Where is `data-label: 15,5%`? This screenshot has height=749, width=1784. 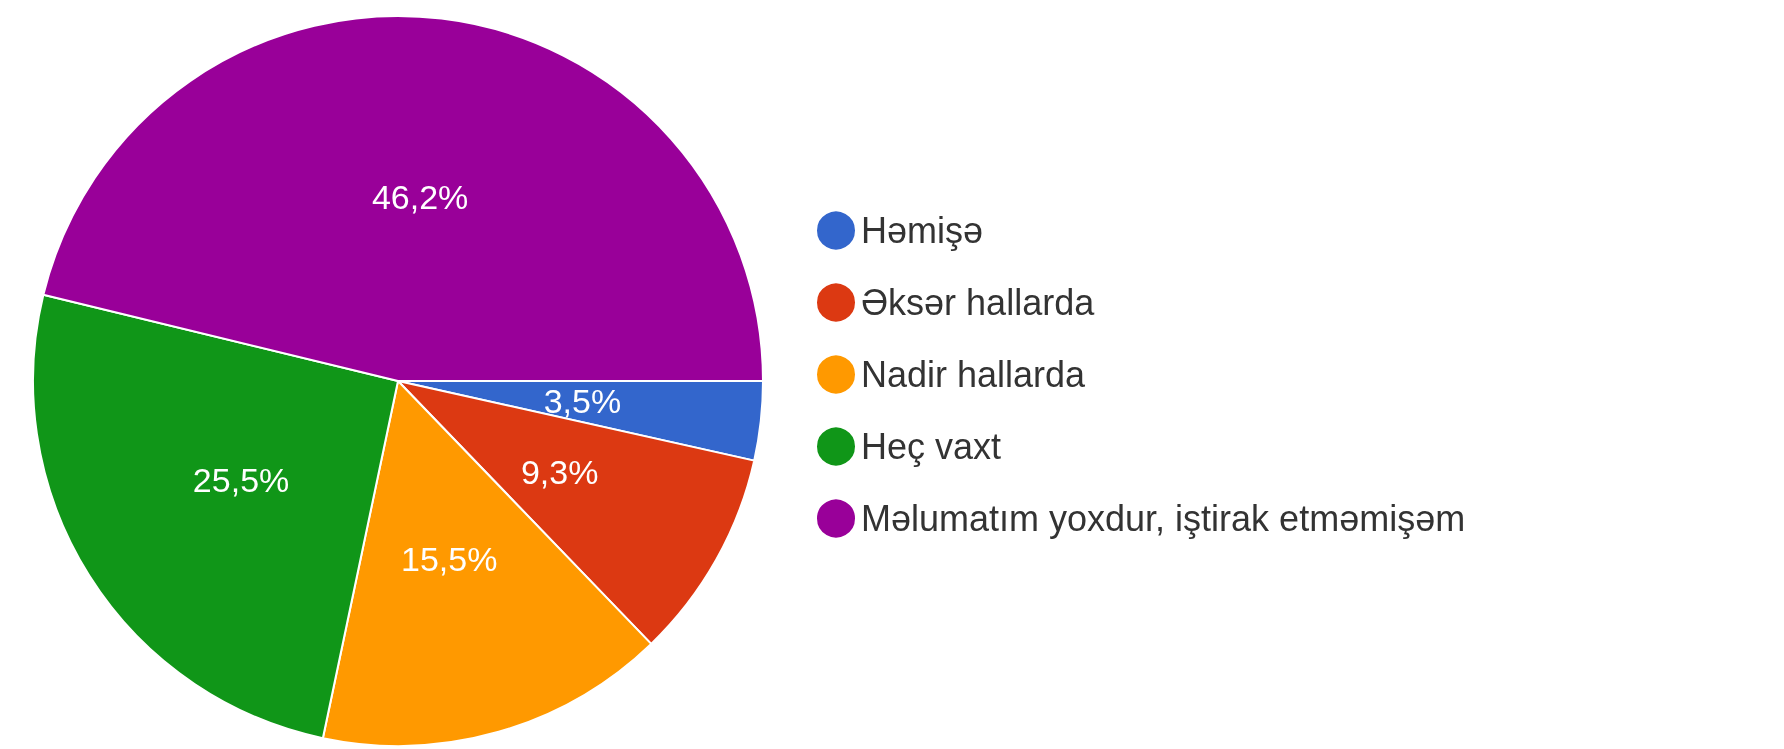
data-label: 15,5% is located at coordinates (449, 559).